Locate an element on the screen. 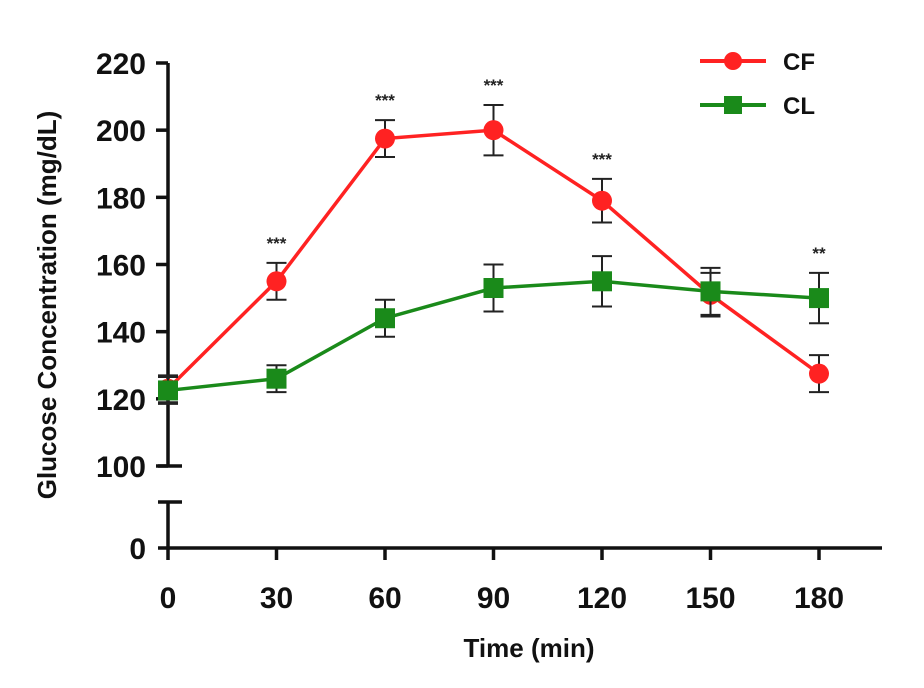 Image resolution: width=924 pixels, height=688 pixels. y-axis-title: Glucose Concentration (mg/dL) is located at coordinates (47, 305).